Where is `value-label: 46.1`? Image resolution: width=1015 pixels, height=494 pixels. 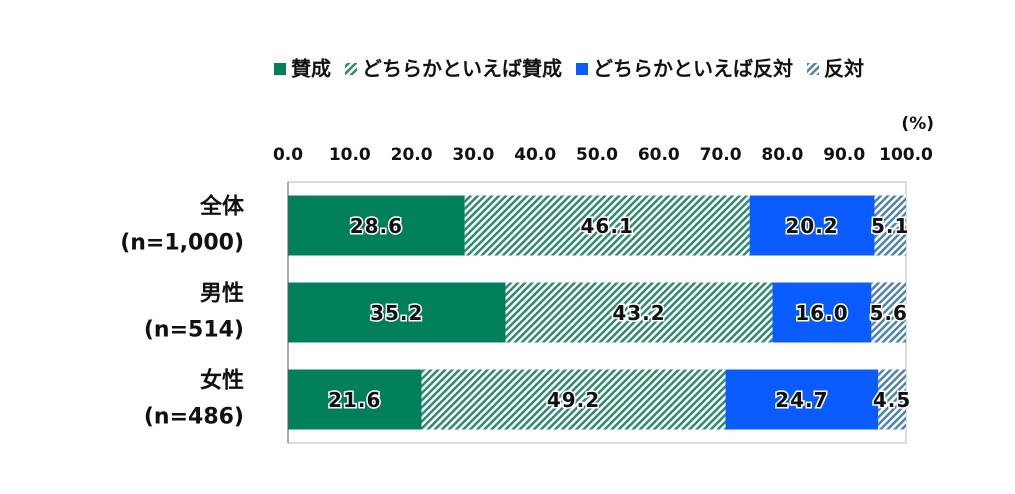
value-label: 46.1 is located at coordinates (607, 226).